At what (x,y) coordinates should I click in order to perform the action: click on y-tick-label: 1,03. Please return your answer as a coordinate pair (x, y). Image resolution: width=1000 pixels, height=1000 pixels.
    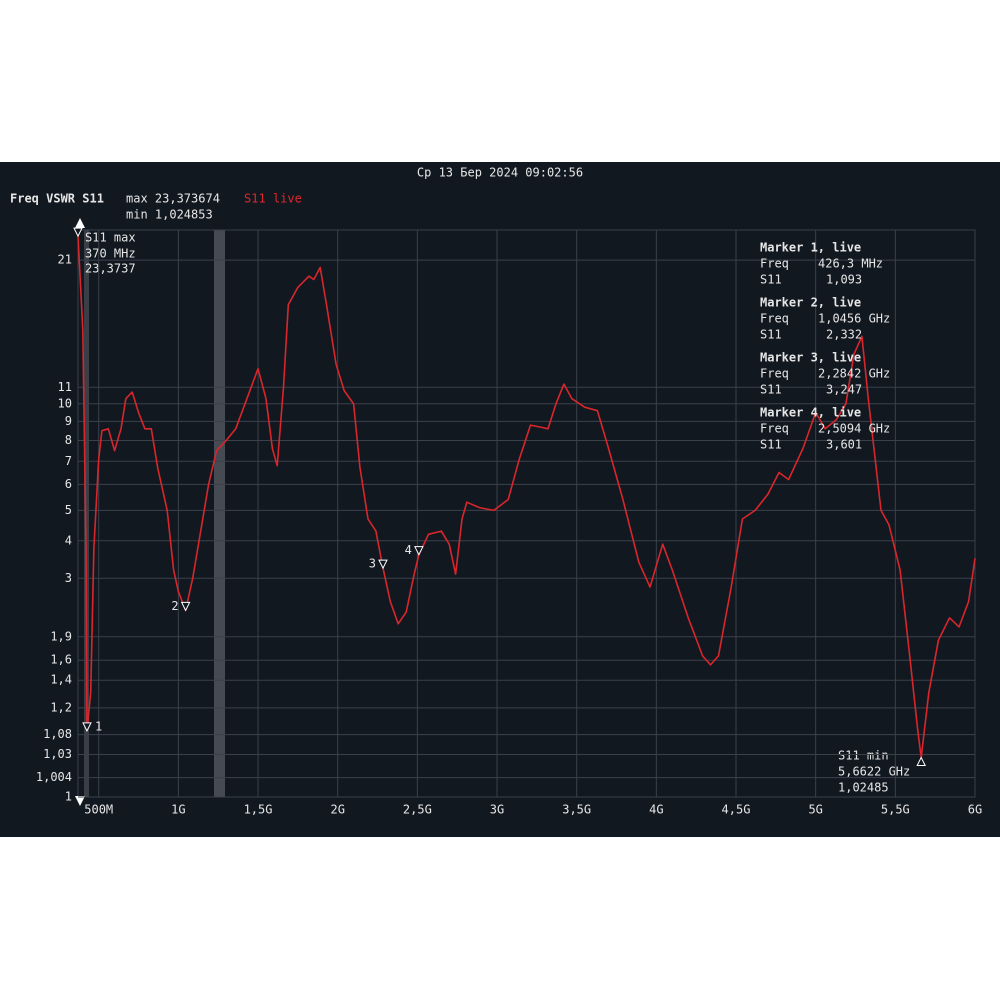
    Looking at the image, I should click on (57, 754).